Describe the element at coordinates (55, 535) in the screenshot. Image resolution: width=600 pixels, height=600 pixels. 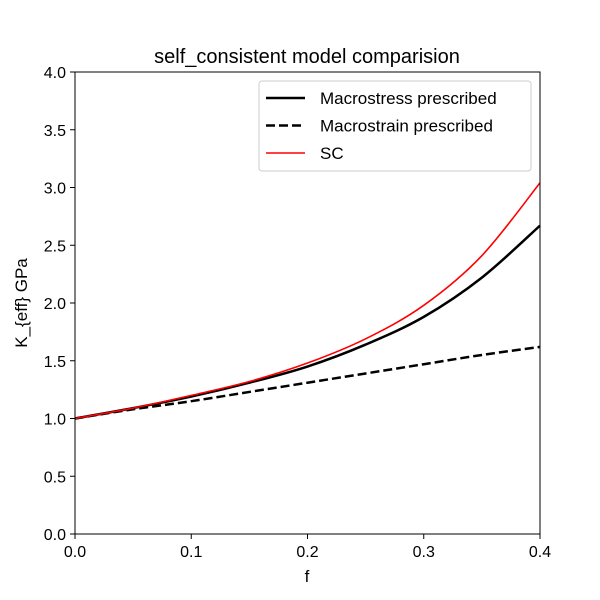
I see `y-tick-label: 0.0` at that location.